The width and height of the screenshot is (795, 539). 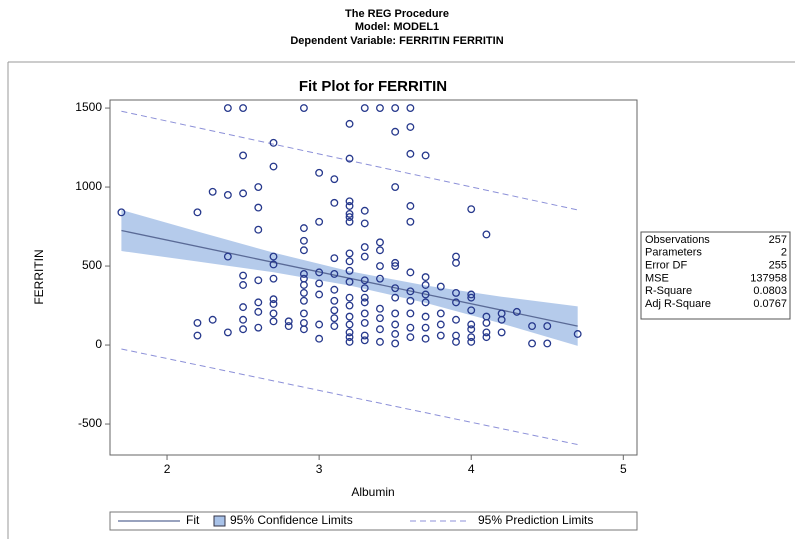 I want to click on y-tick-label: 500, so click(x=92, y=265).